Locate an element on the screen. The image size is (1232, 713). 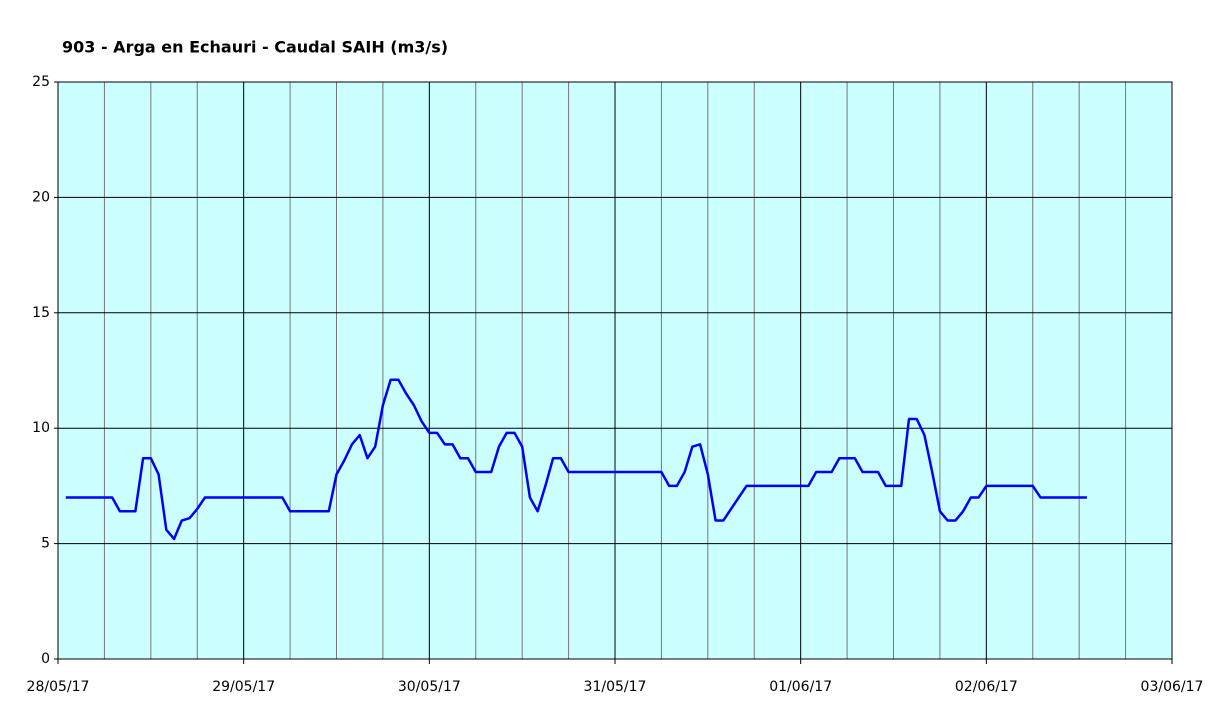
x-tick-label: 31/05/17 is located at coordinates (615, 687).